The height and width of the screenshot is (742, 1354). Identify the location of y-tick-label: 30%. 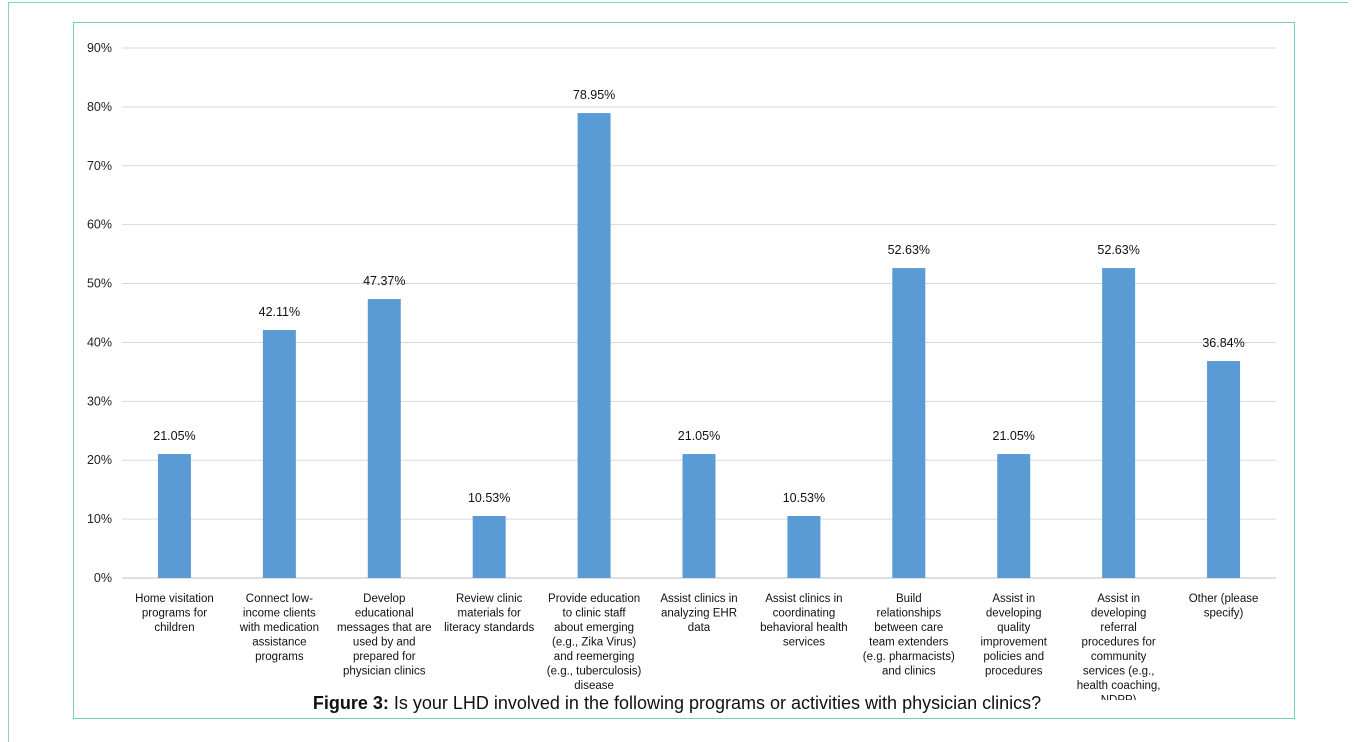
(99, 401).